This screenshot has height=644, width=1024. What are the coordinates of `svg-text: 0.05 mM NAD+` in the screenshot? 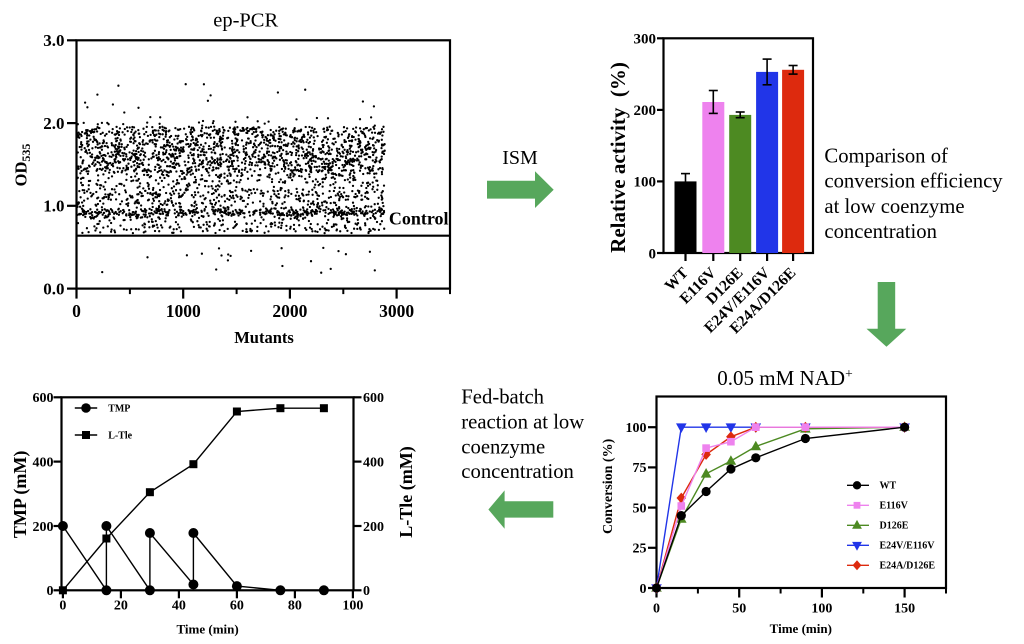 It's located at (784, 378).